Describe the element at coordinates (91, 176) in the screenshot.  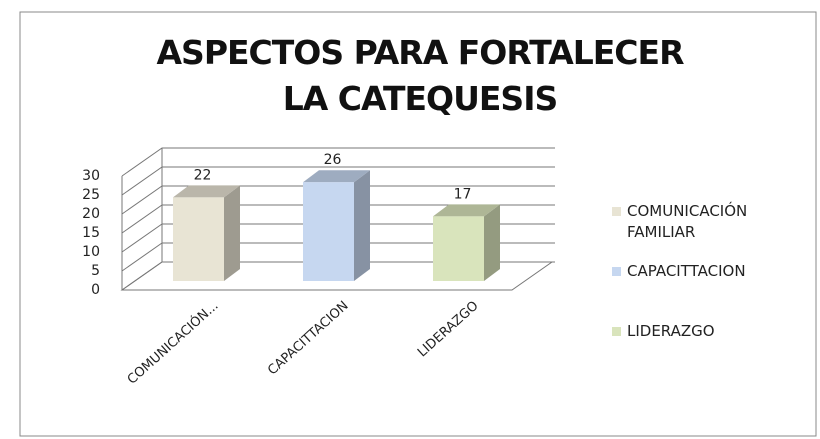
I see `y-tick-label: 30` at that location.